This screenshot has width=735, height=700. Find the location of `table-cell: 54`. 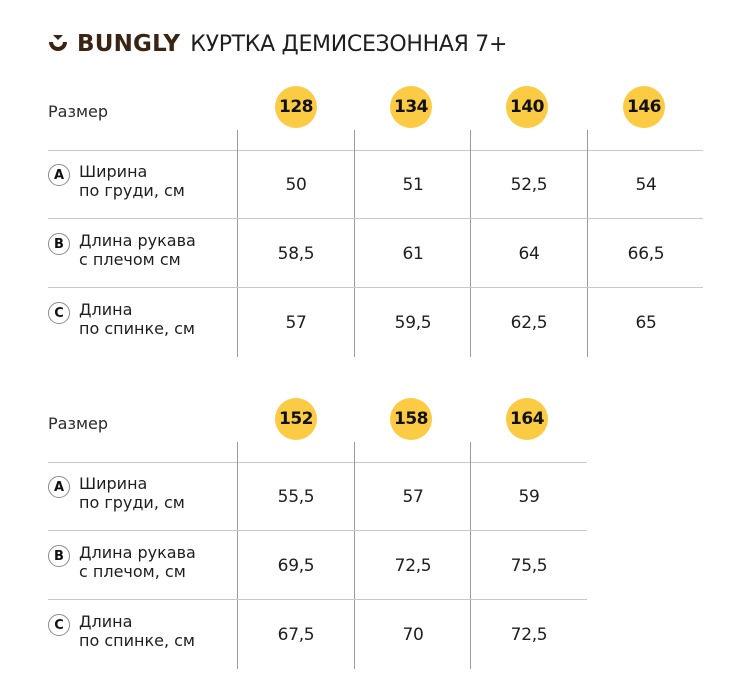

table-cell: 54 is located at coordinates (646, 184).